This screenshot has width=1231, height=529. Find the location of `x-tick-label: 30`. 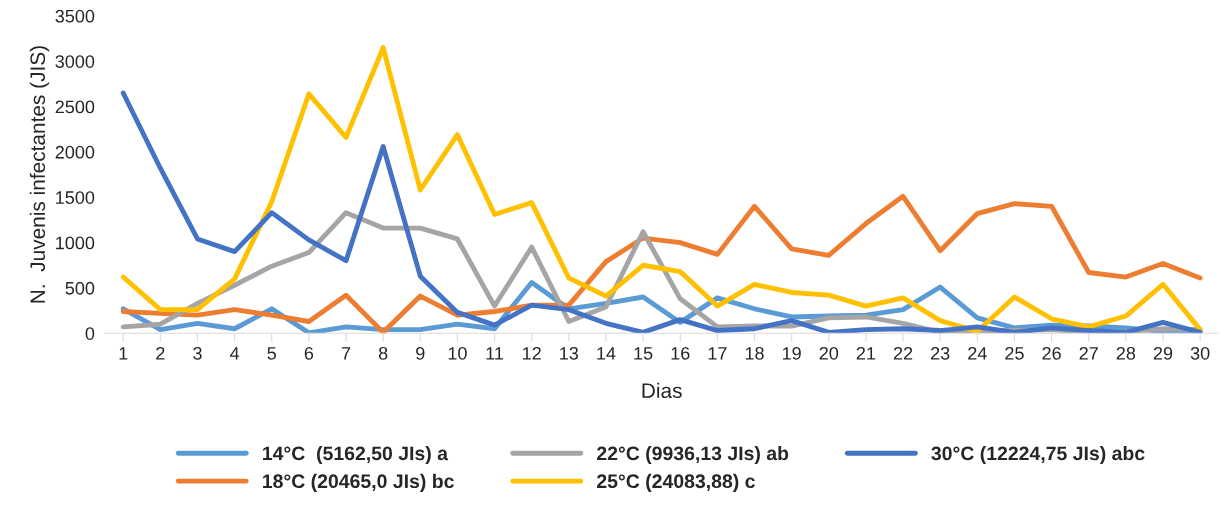

x-tick-label: 30 is located at coordinates (1200, 353).